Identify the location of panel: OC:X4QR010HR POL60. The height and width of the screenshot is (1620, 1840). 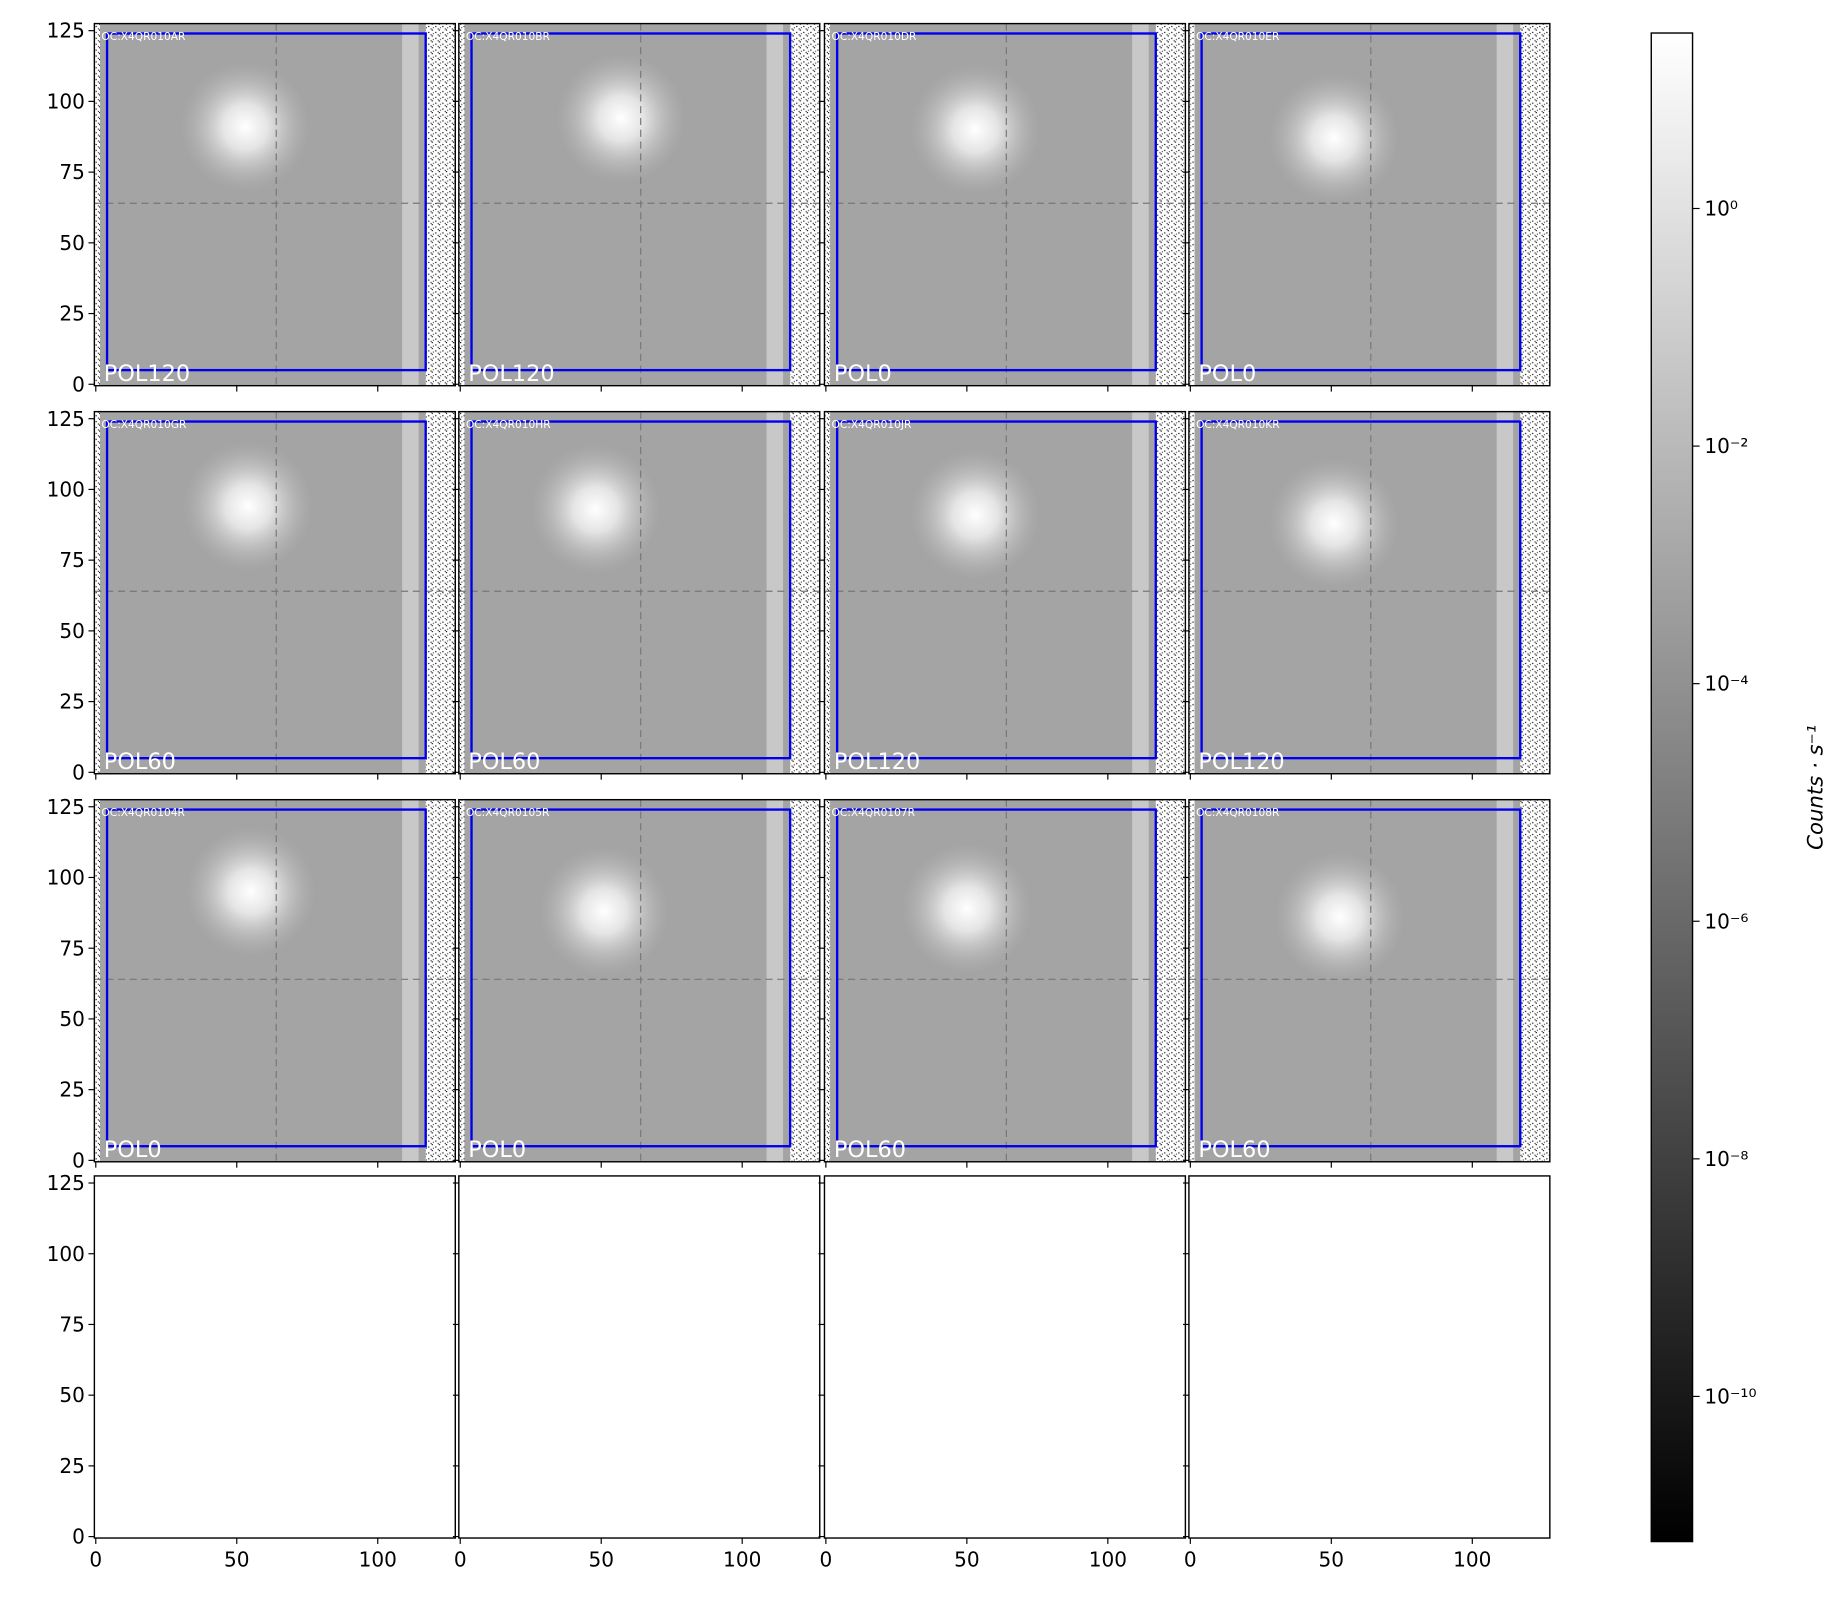
(636, 595).